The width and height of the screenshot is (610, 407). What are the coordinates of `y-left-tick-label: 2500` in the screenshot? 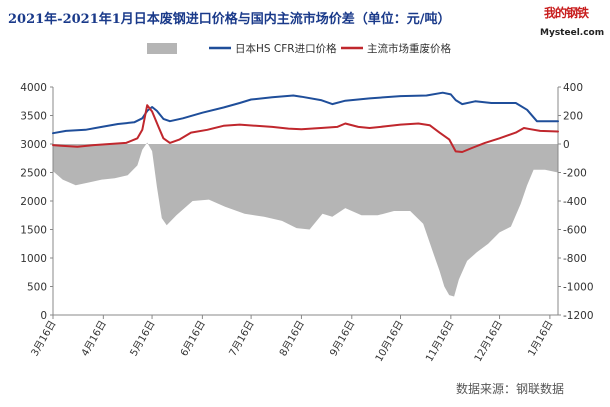 It's located at (33, 174).